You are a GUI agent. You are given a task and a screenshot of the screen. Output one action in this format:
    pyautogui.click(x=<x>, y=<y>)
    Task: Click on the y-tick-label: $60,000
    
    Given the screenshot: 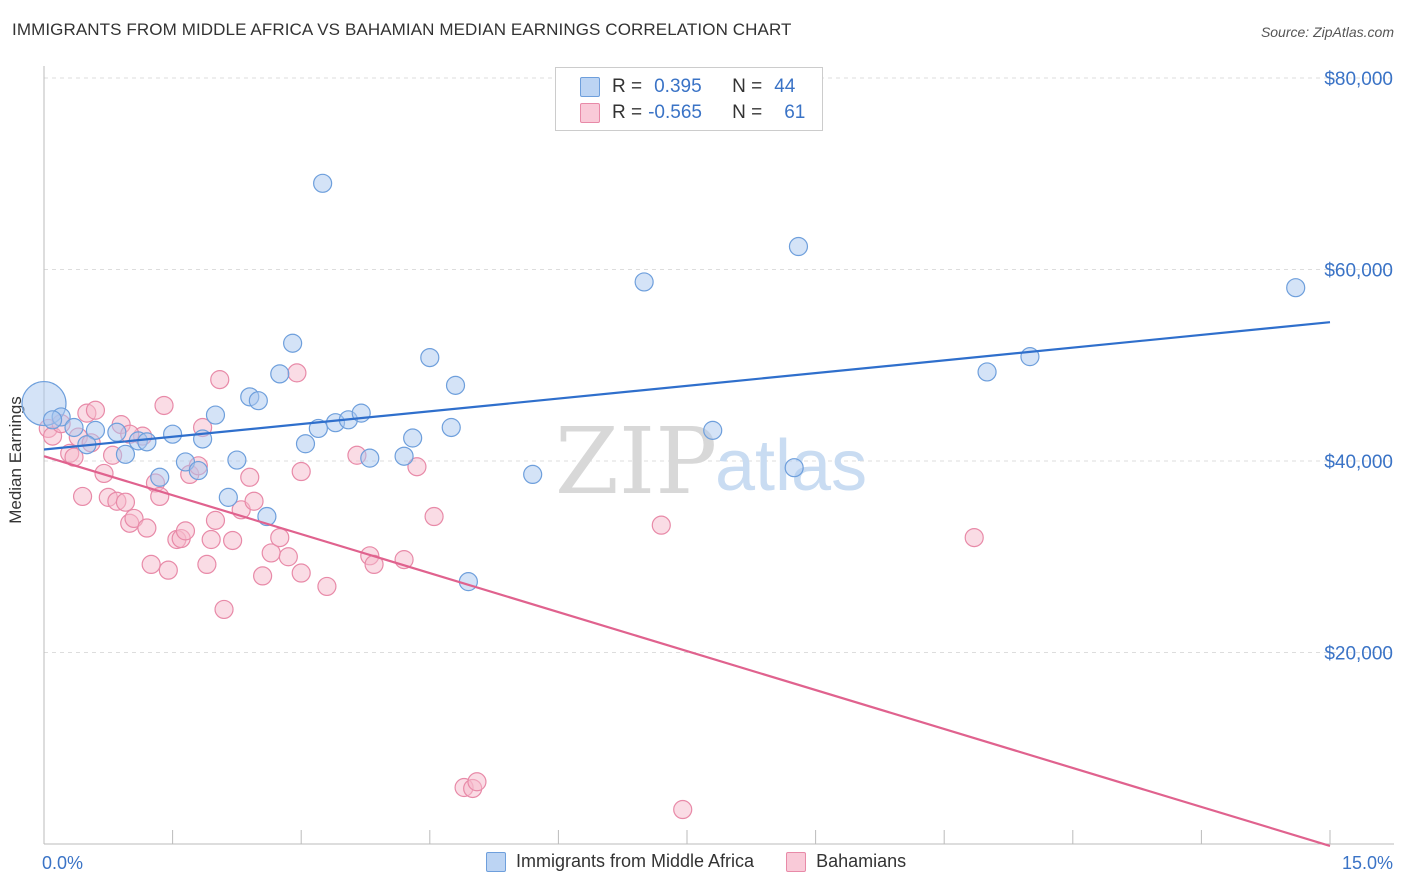 What is the action you would take?
    pyautogui.click(x=1358, y=271)
    